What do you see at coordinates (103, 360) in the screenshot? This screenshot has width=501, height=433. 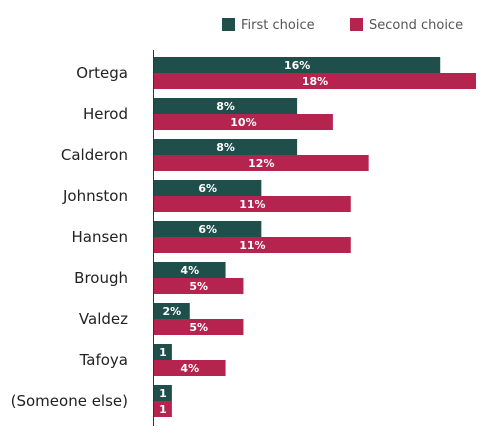 I see `category-label-tafoya: Tafoya` at bounding box center [103, 360].